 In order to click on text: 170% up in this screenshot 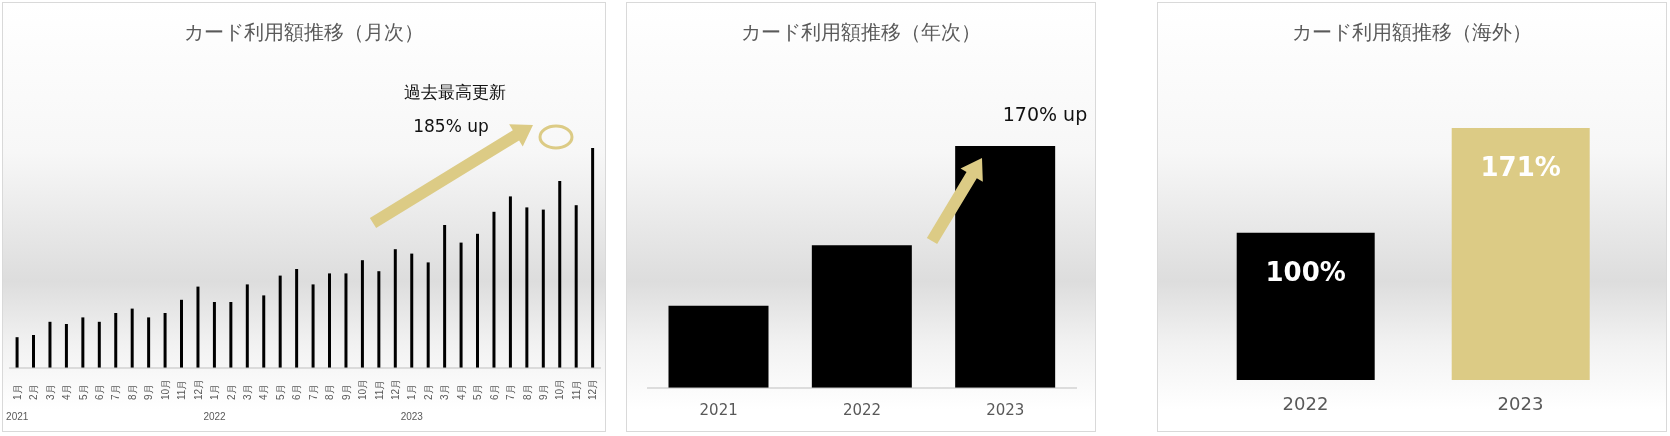, I will do `click(1045, 114)`.